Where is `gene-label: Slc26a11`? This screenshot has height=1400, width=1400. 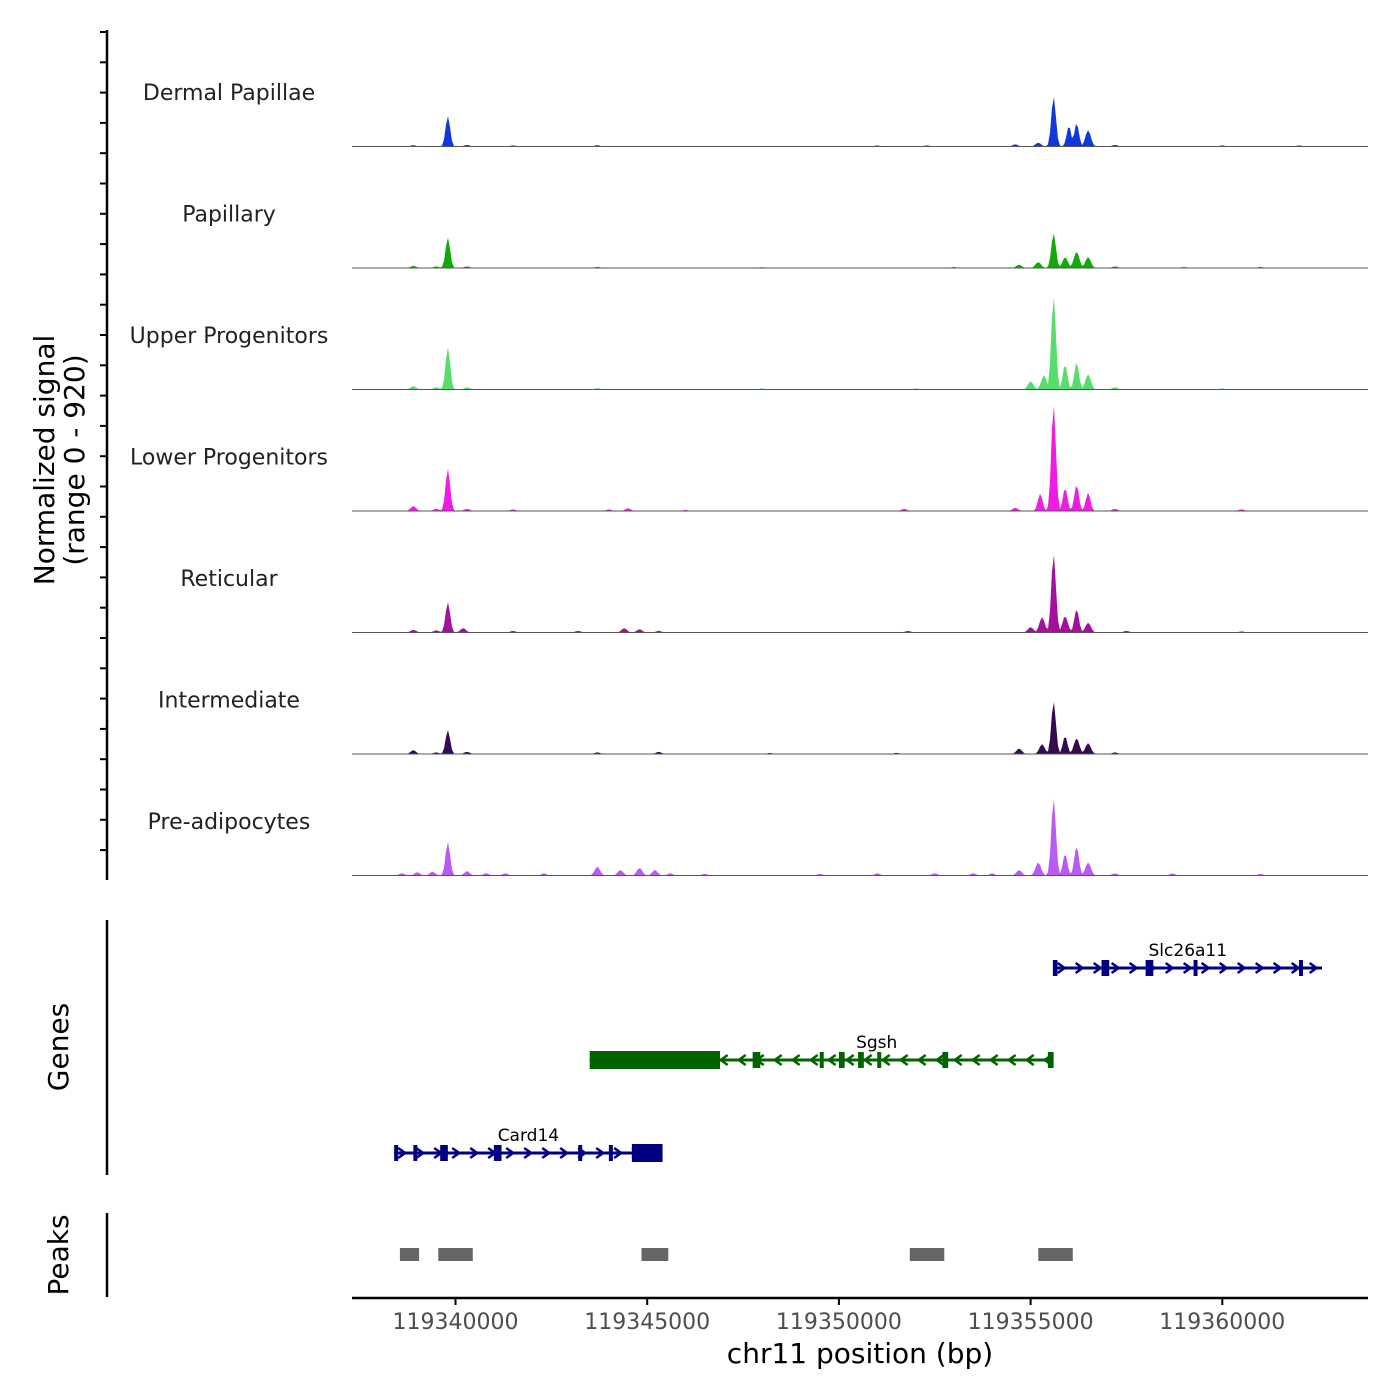 gene-label: Slc26a11 is located at coordinates (1188, 951).